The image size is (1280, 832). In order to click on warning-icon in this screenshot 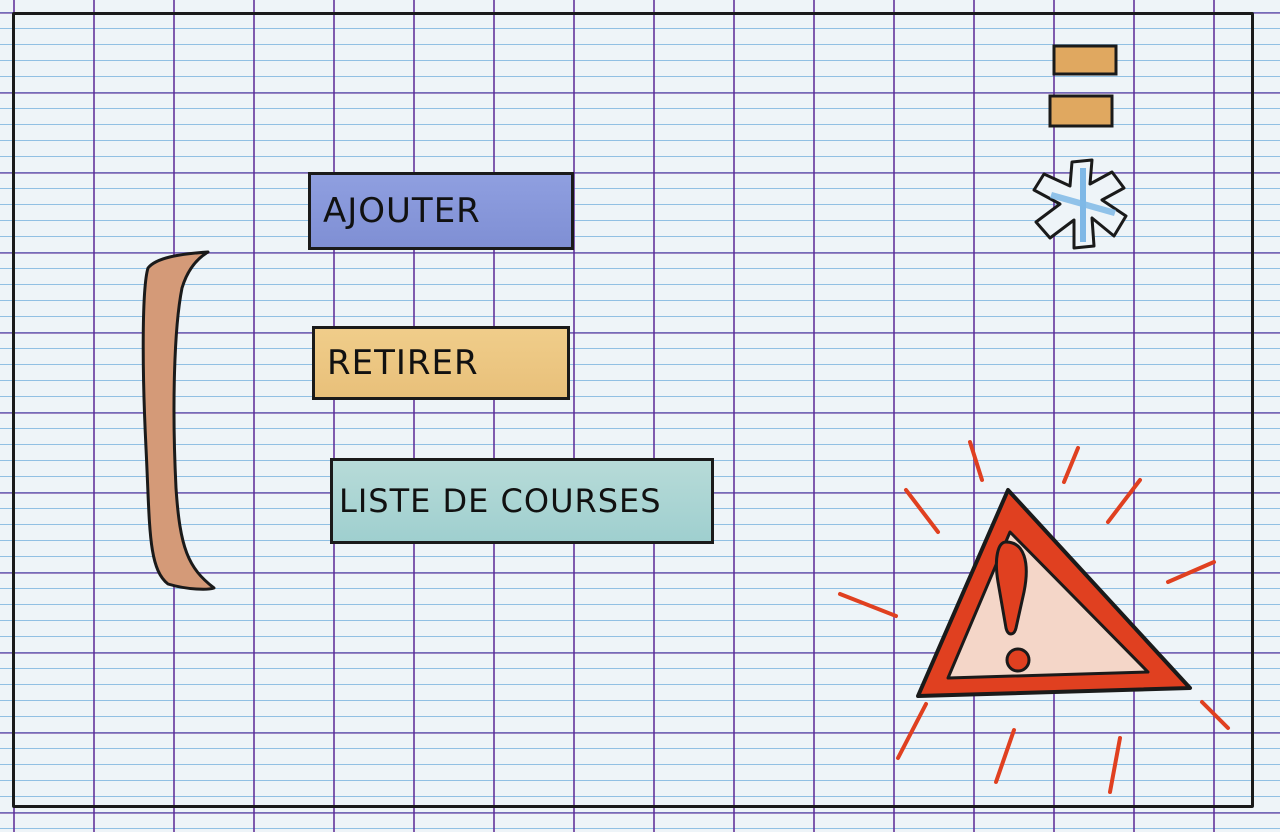, I will do `click(1040, 617)`.